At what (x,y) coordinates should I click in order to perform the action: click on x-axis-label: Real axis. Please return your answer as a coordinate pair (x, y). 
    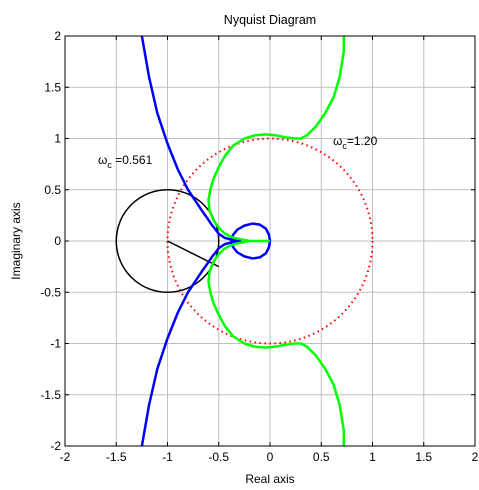
    Looking at the image, I should click on (269, 479).